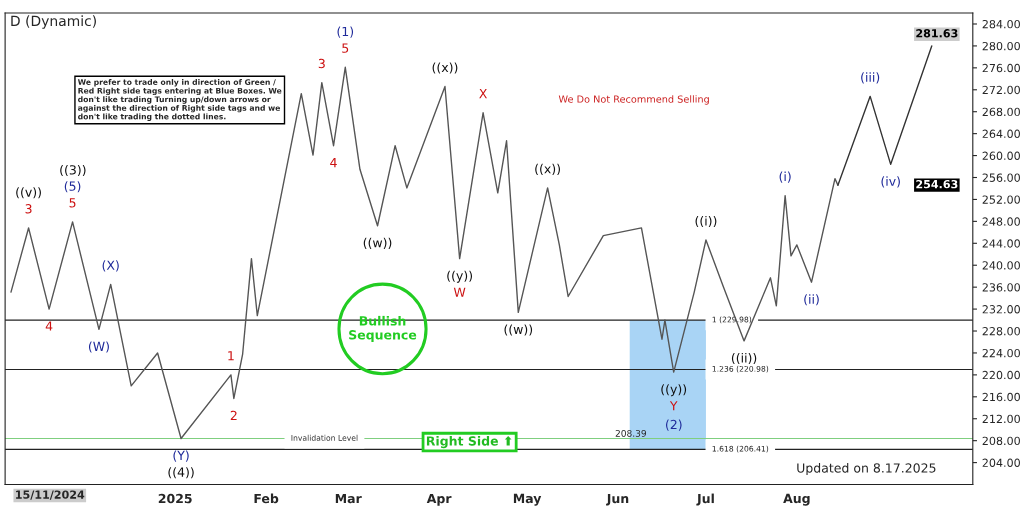 The height and width of the screenshot is (521, 1024). What do you see at coordinates (633, 100) in the screenshot?
I see `annotation: We Do Not Recommend Selling` at bounding box center [633, 100].